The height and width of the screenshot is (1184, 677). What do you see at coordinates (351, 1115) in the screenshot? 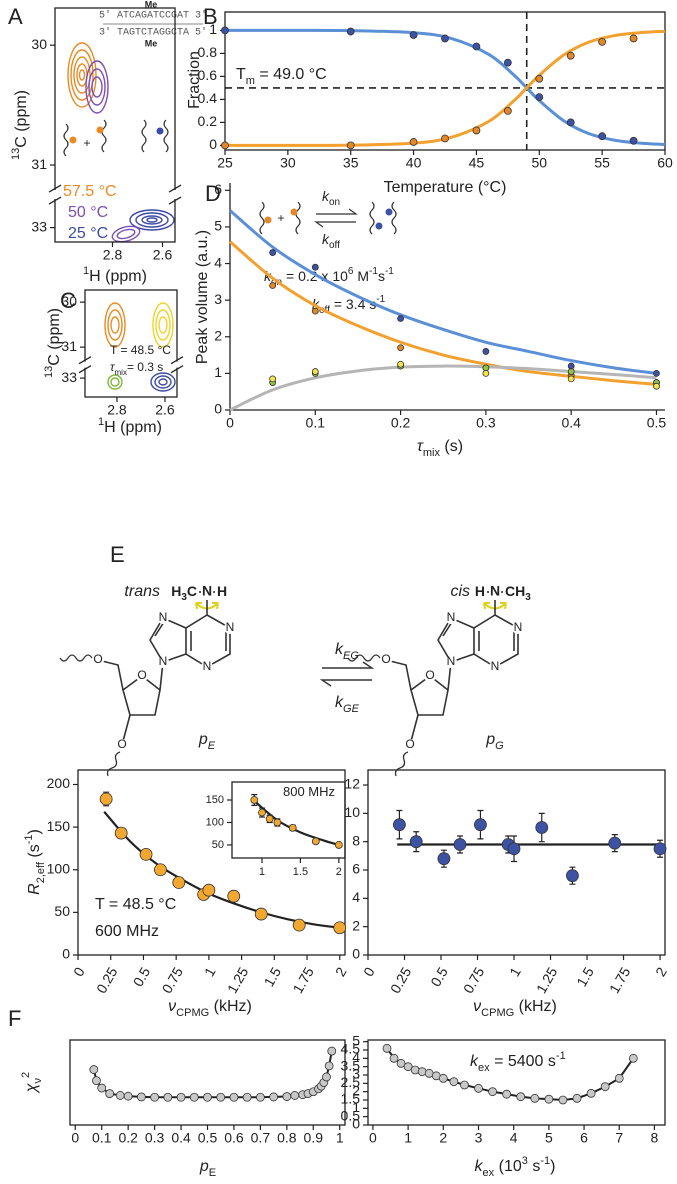
I see `y-tick-label: 0.5` at bounding box center [351, 1115].